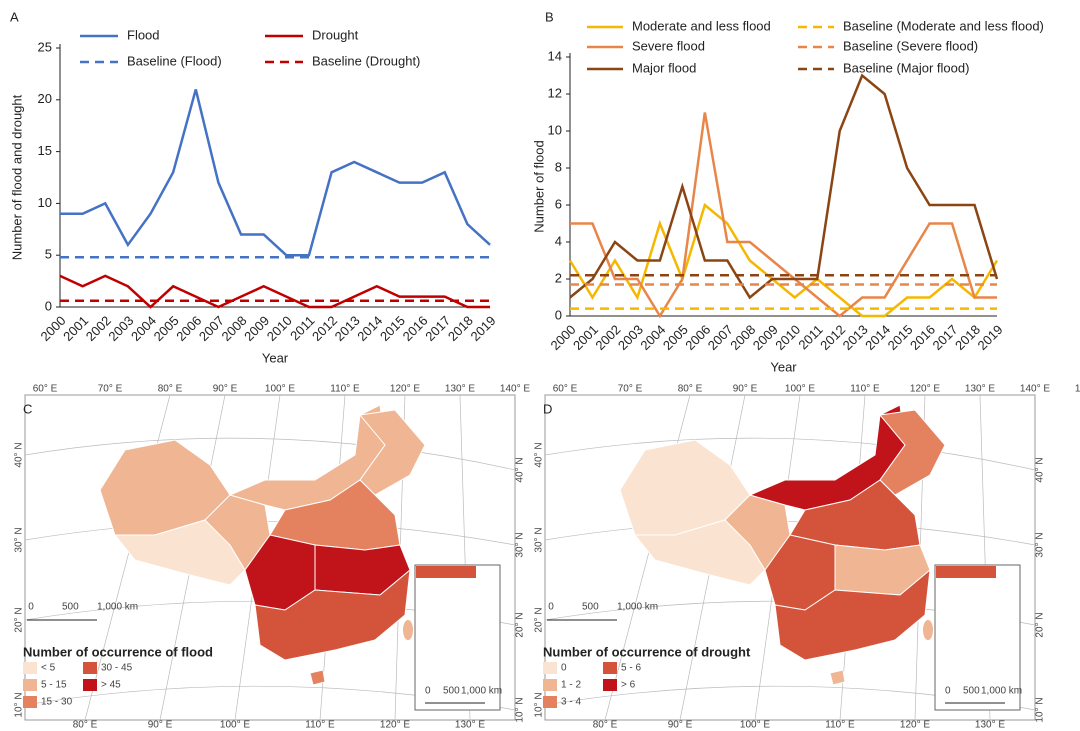 The width and height of the screenshot is (1080, 731). Describe the element at coordinates (558, 240) in the screenshot. I see `y-tick-label: 4` at that location.